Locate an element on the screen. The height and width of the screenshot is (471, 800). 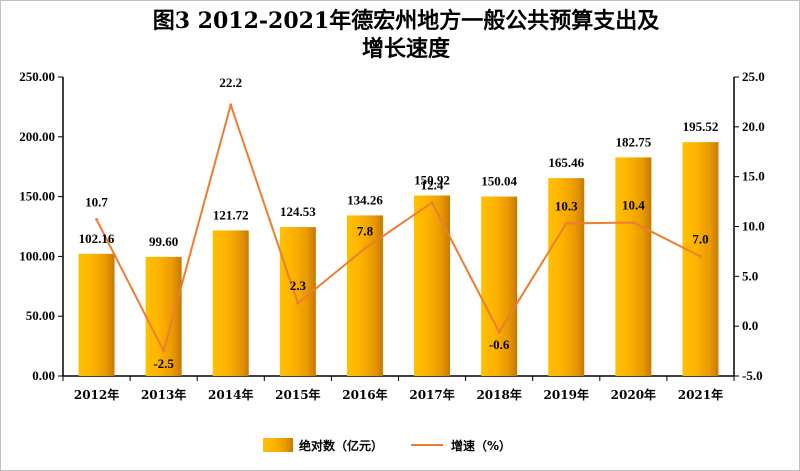
bar-value-label: 195.52 is located at coordinates (701, 126).